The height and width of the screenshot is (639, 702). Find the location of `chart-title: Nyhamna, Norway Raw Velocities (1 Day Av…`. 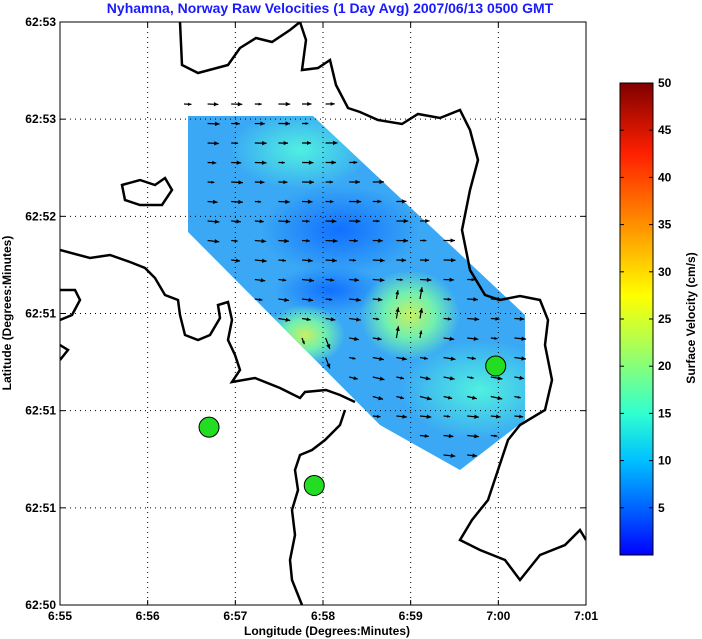

chart-title: Nyhamna, Norway Raw Velocities (1 Day Av… is located at coordinates (330, 8).